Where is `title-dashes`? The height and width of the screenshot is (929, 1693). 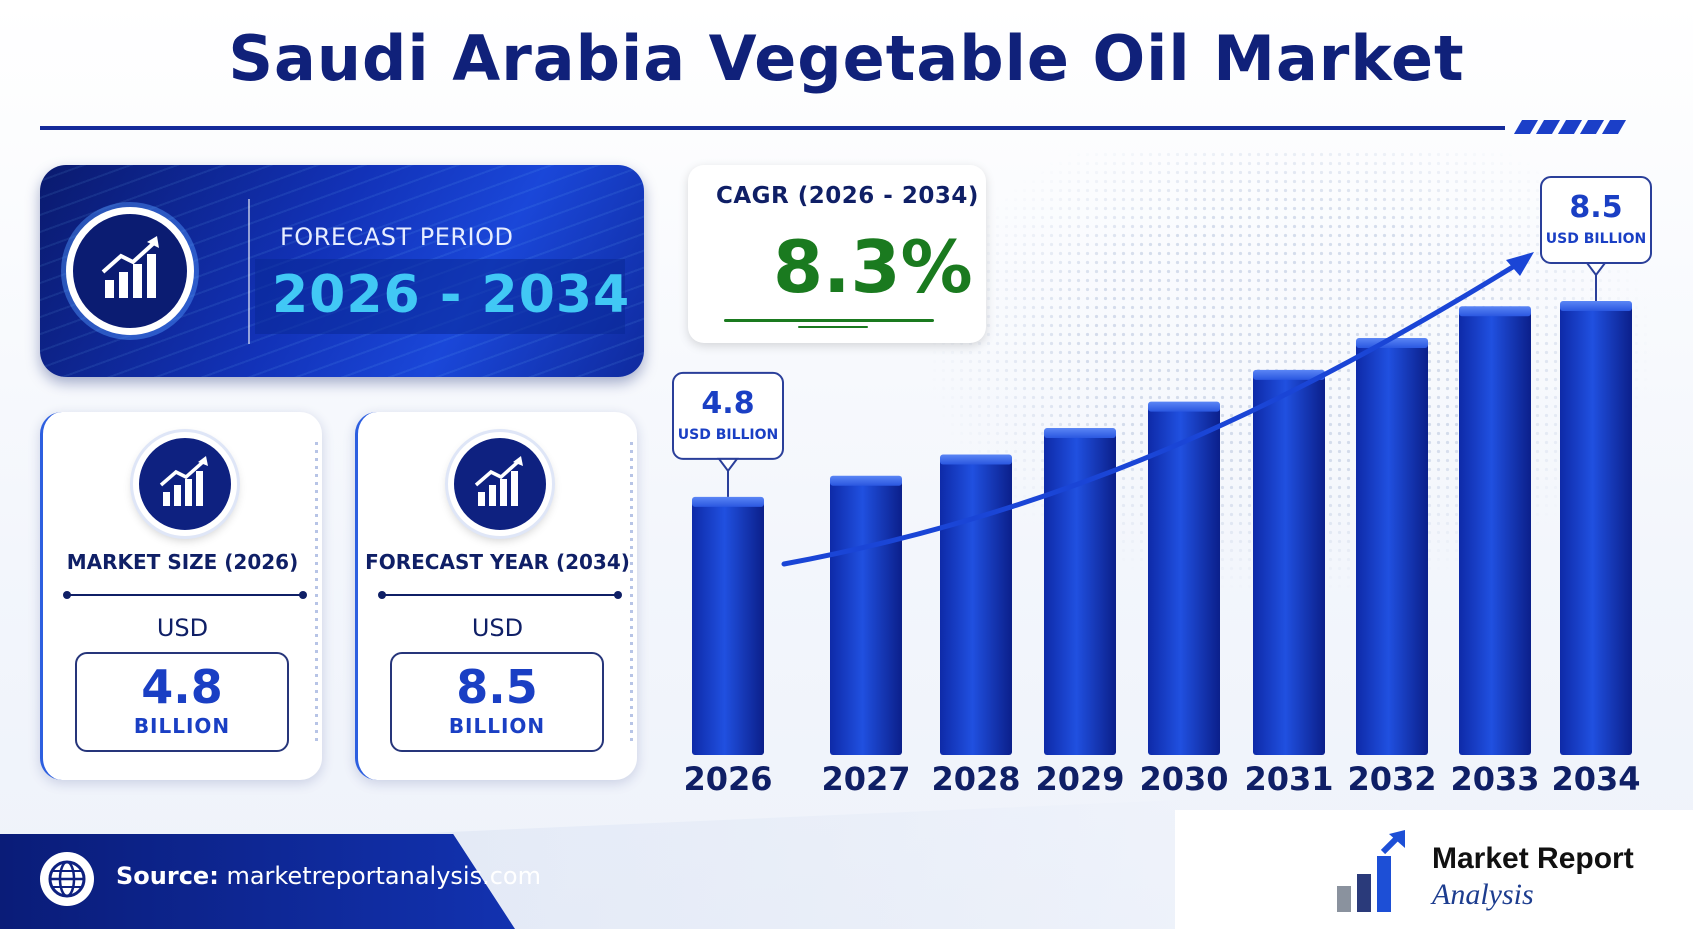 title-dashes is located at coordinates (1583, 128).